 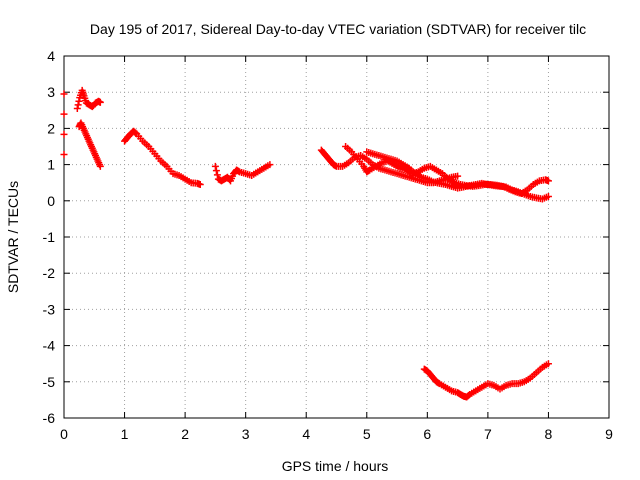 I want to click on y-tick-label: -6, so click(x=49, y=418).